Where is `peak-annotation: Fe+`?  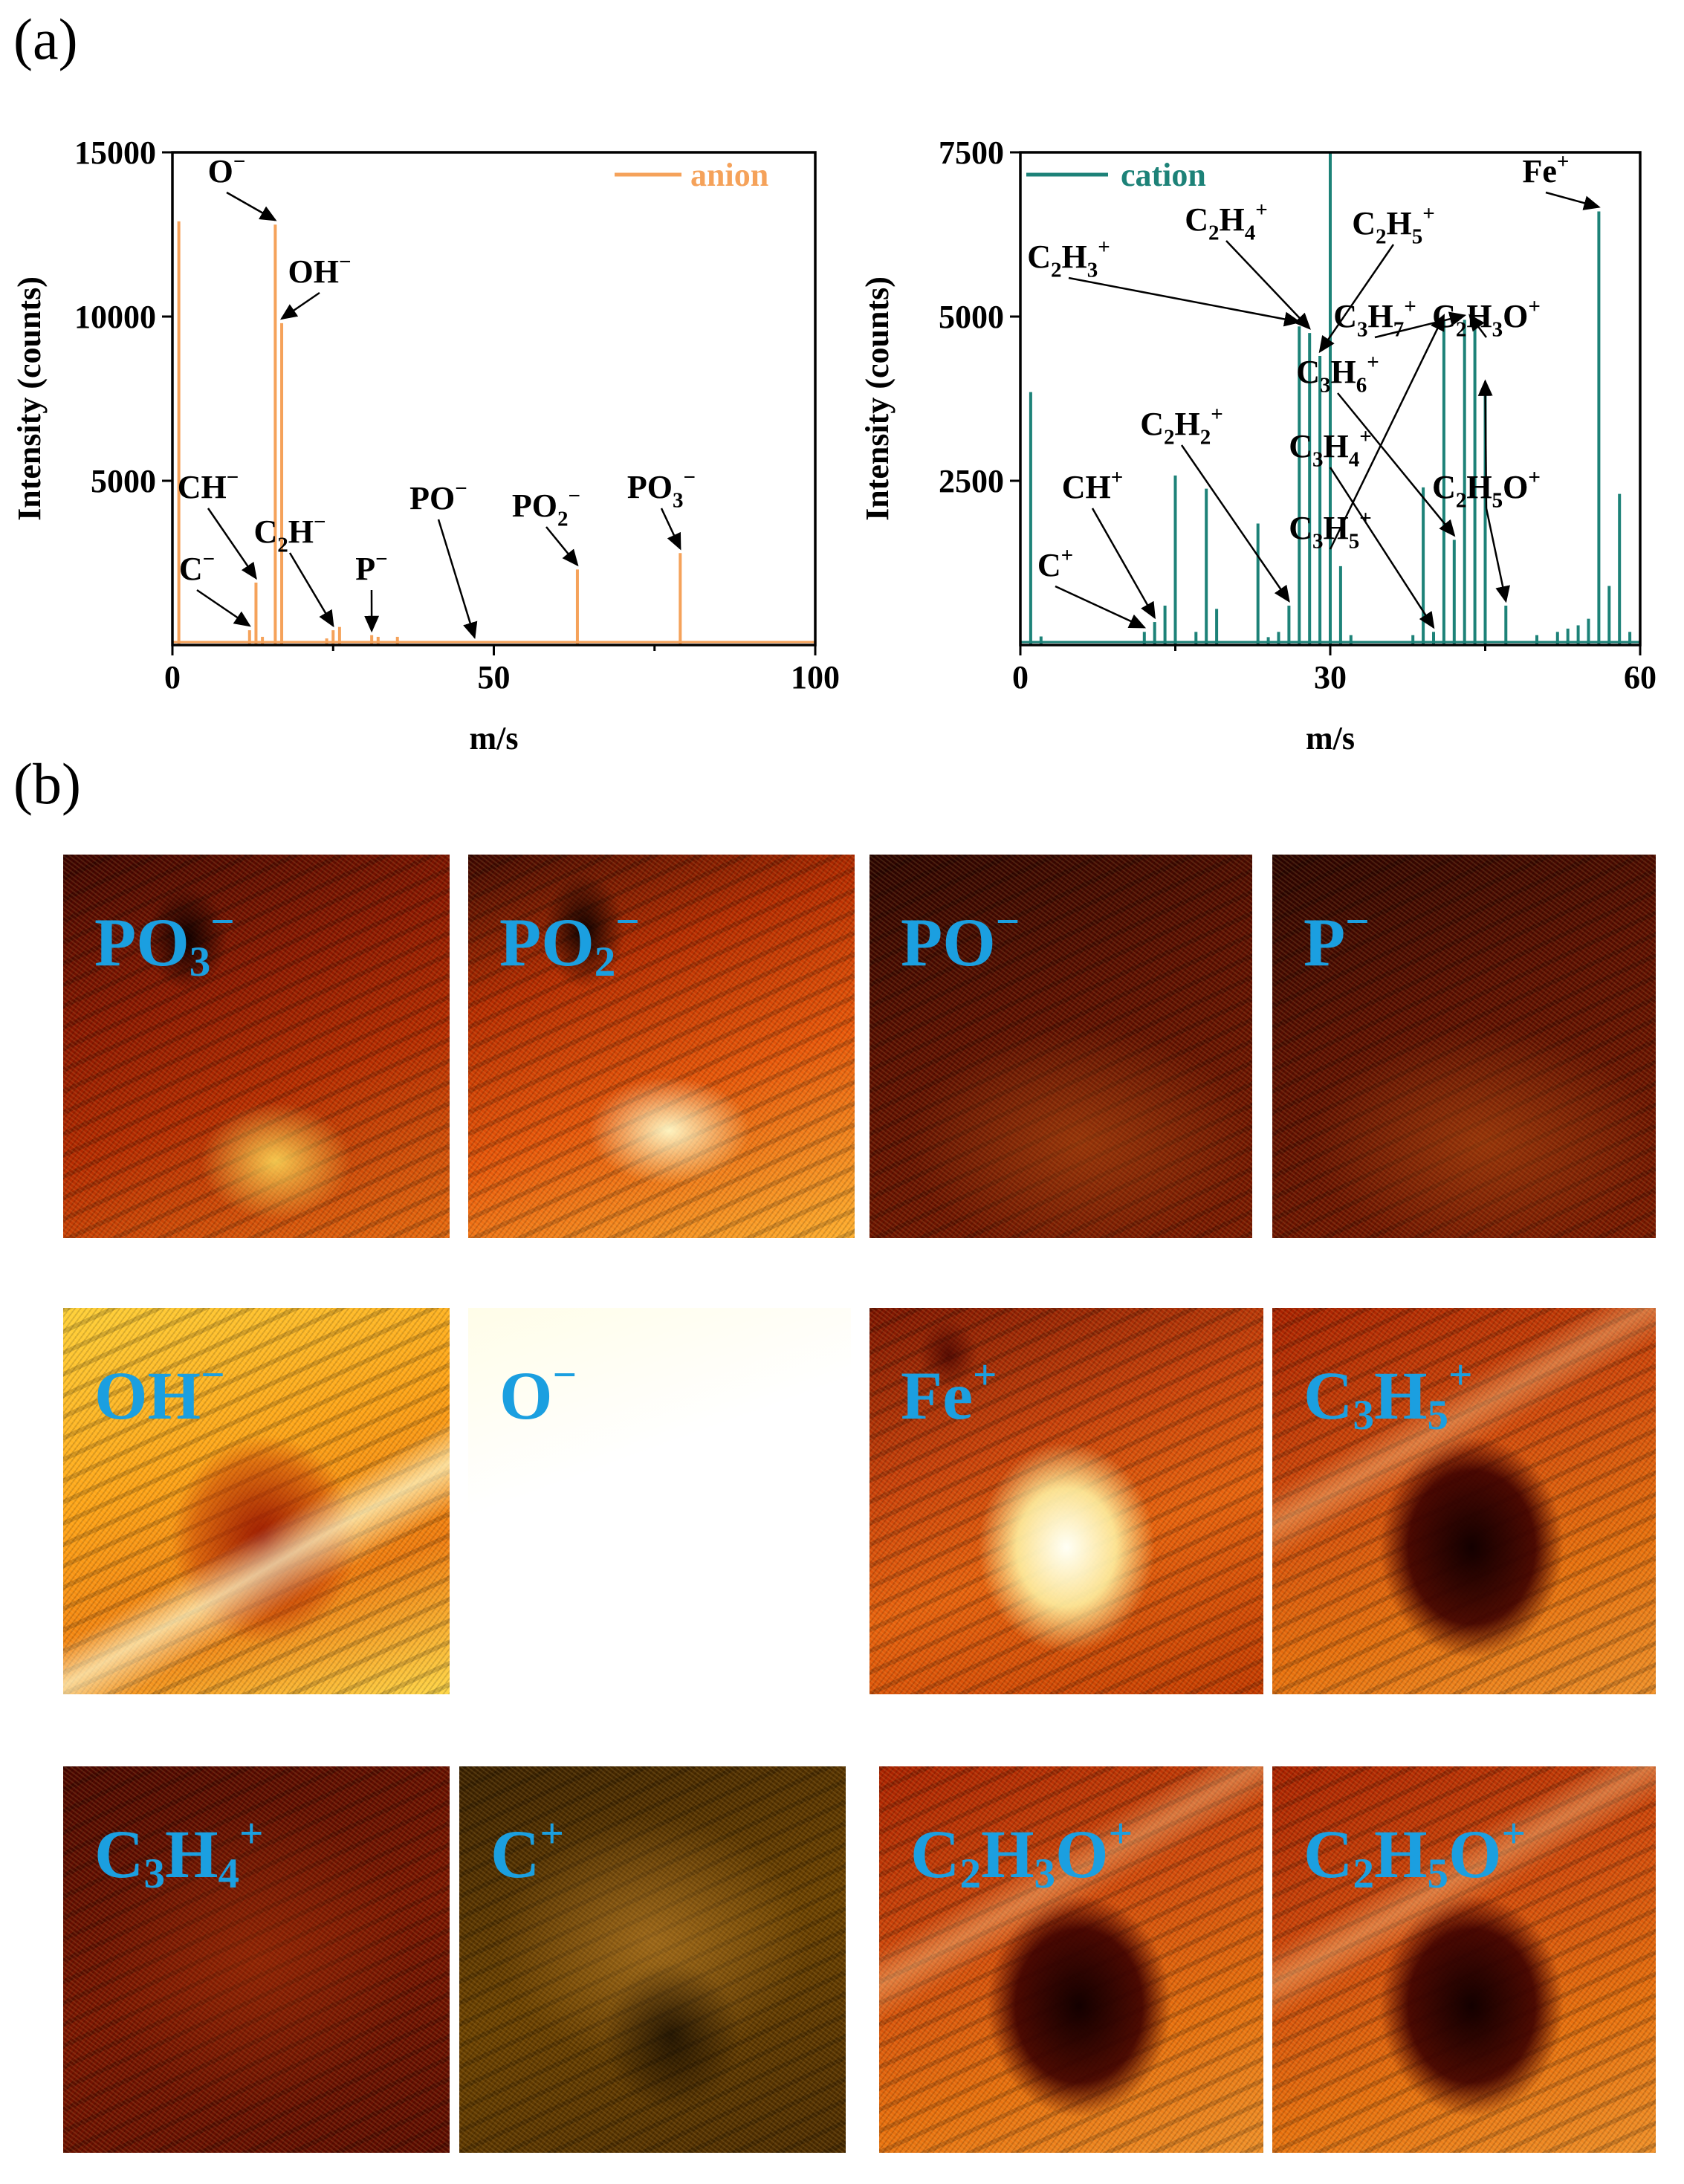
peak-annotation: Fe+ is located at coordinates (1562, 180).